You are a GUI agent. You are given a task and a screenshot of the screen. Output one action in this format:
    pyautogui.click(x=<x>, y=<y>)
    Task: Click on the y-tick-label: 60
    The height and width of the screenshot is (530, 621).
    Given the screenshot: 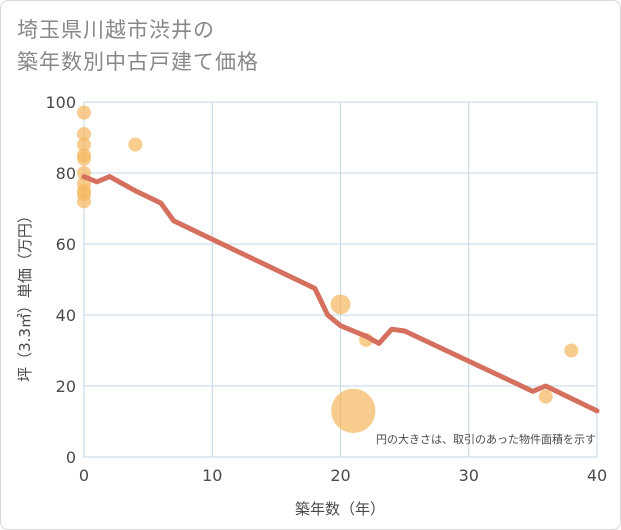 What is the action you would take?
    pyautogui.click(x=66, y=244)
    